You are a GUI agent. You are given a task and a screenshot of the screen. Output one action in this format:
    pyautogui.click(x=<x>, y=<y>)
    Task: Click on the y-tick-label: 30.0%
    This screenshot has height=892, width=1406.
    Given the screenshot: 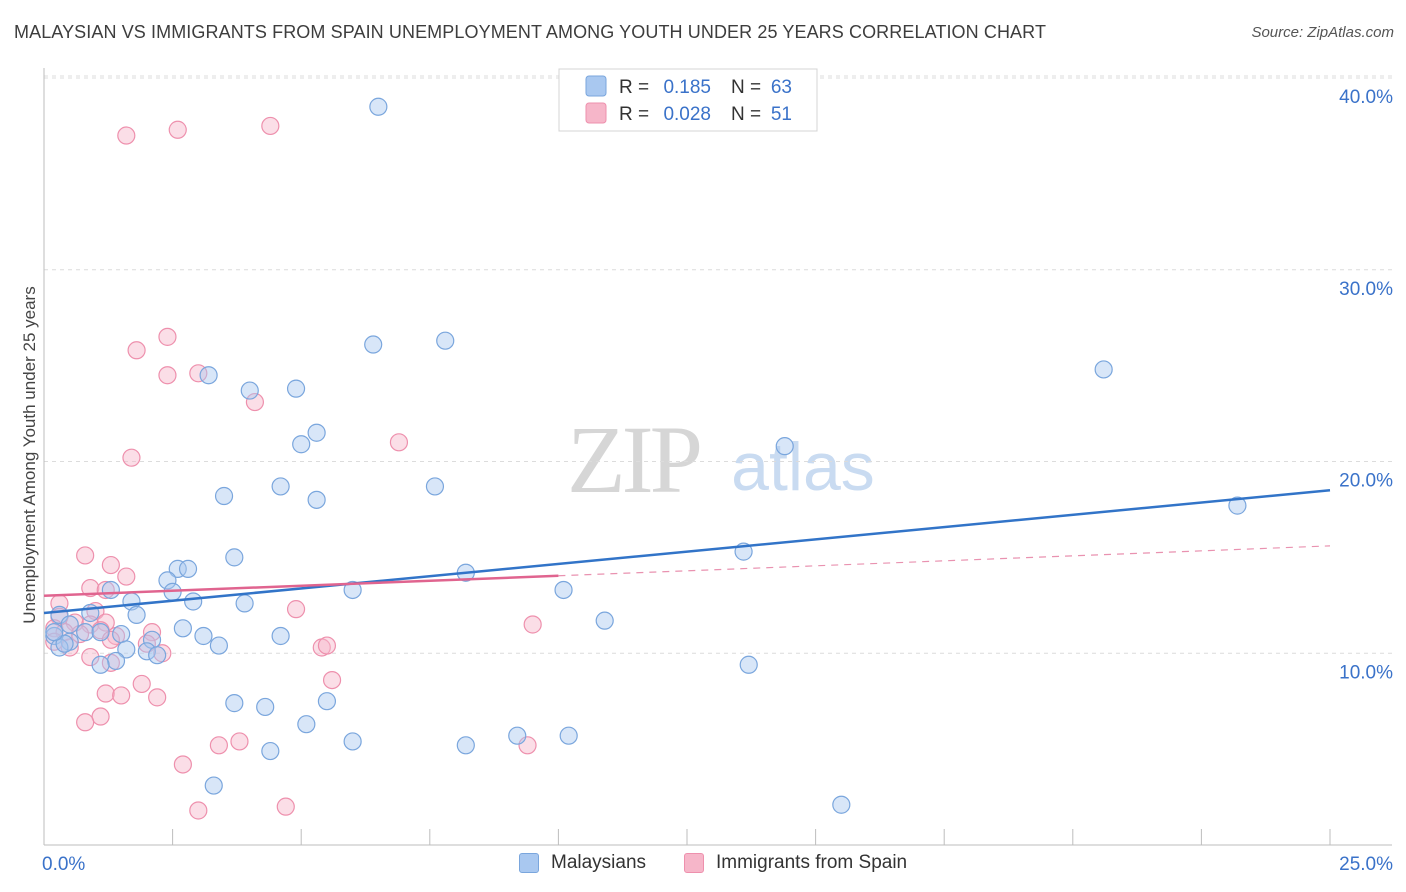 What is the action you would take?
    pyautogui.click(x=1366, y=289)
    